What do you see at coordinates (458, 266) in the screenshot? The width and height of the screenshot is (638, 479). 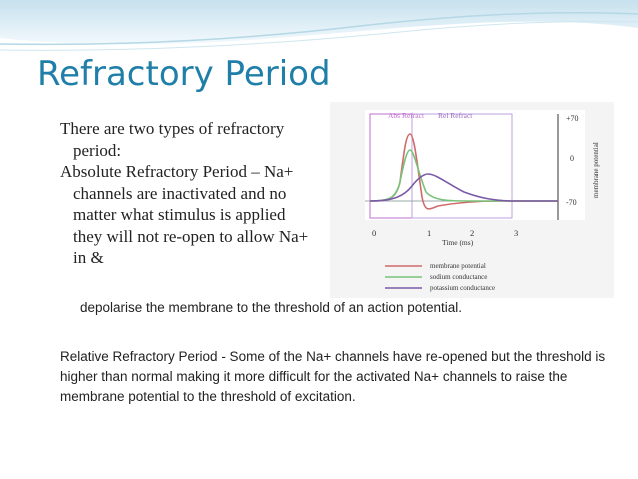 I see `legend-label-membrane: membrane potential` at bounding box center [458, 266].